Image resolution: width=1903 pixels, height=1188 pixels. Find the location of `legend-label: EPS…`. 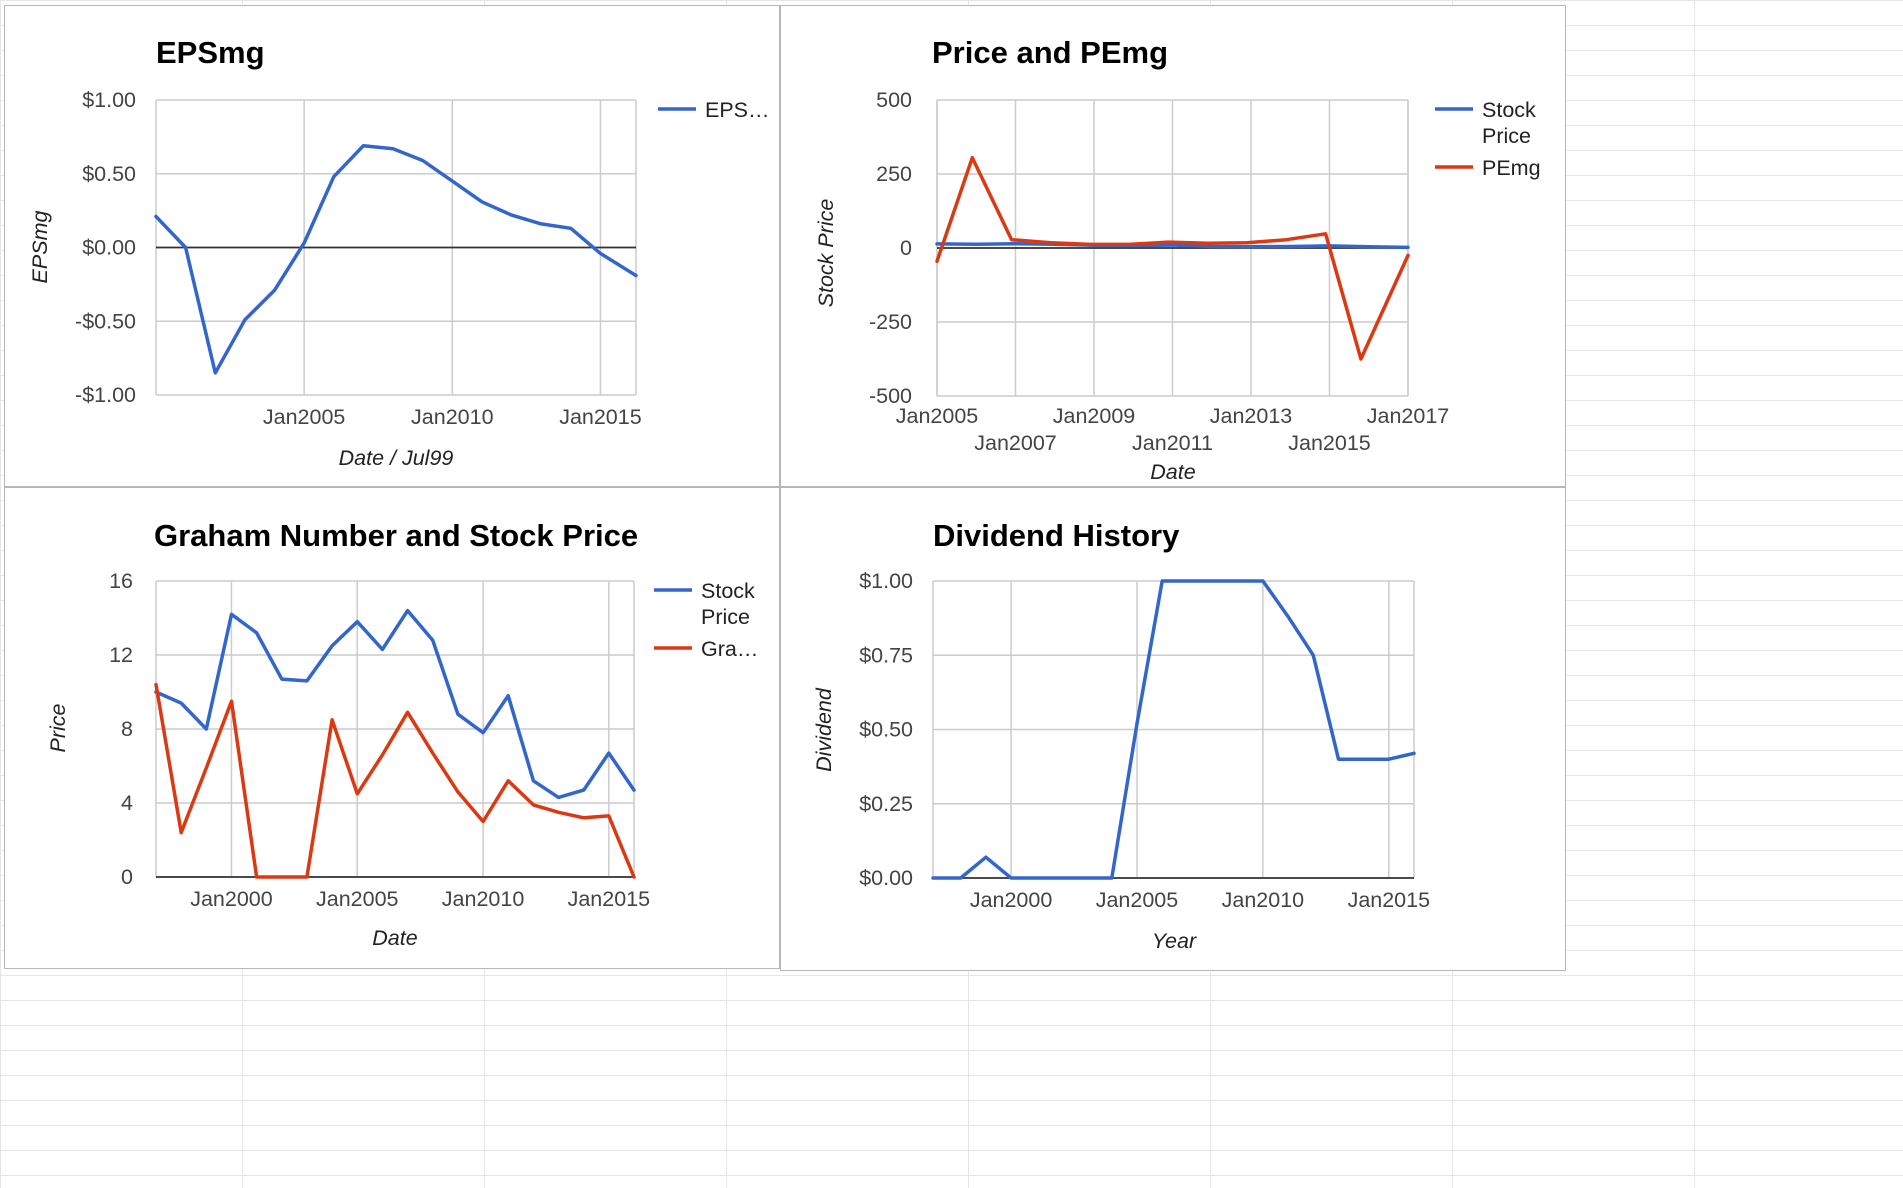

legend-label: EPS… is located at coordinates (737, 110).